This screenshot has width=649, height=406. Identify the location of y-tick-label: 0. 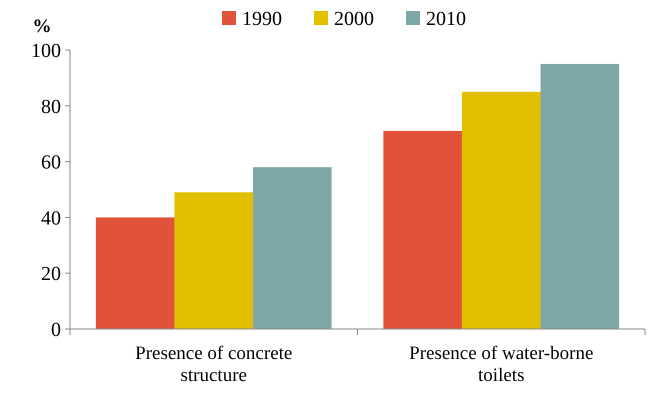
(56, 330).